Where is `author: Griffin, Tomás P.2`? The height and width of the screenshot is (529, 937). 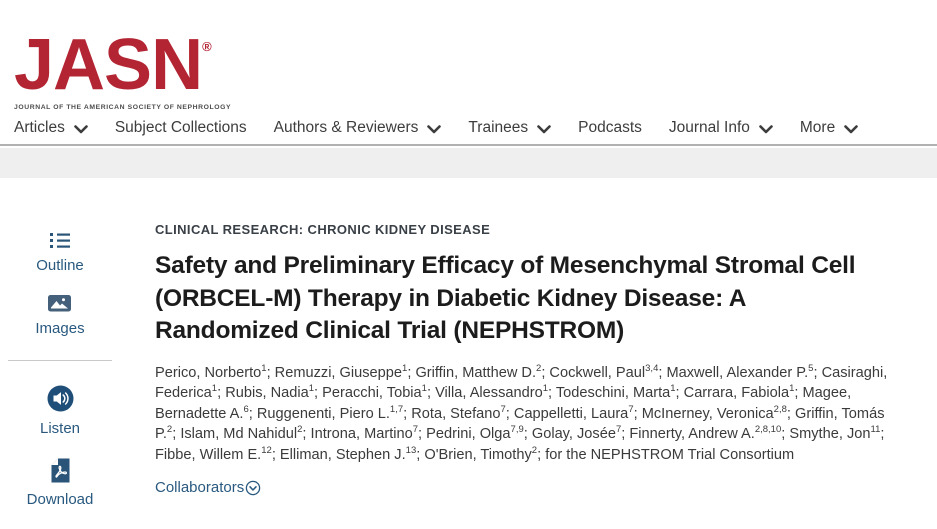 author: Griffin, Tomás P.2 is located at coordinates (520, 424).